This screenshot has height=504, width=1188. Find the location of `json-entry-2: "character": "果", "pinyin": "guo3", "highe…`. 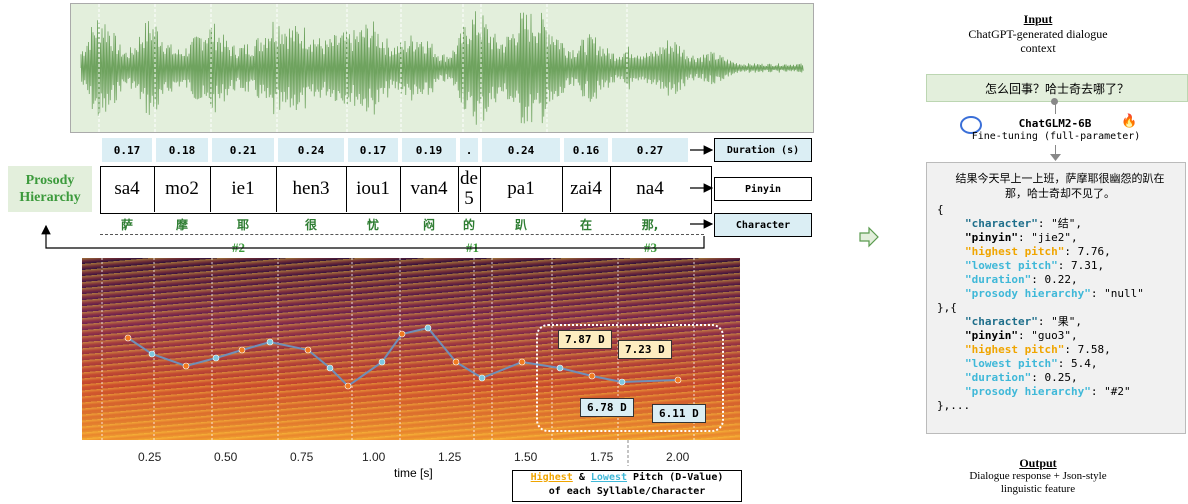

json-entry-2: "character": "果", "pinyin": "guo3", "highe… is located at coordinates (1061, 357).